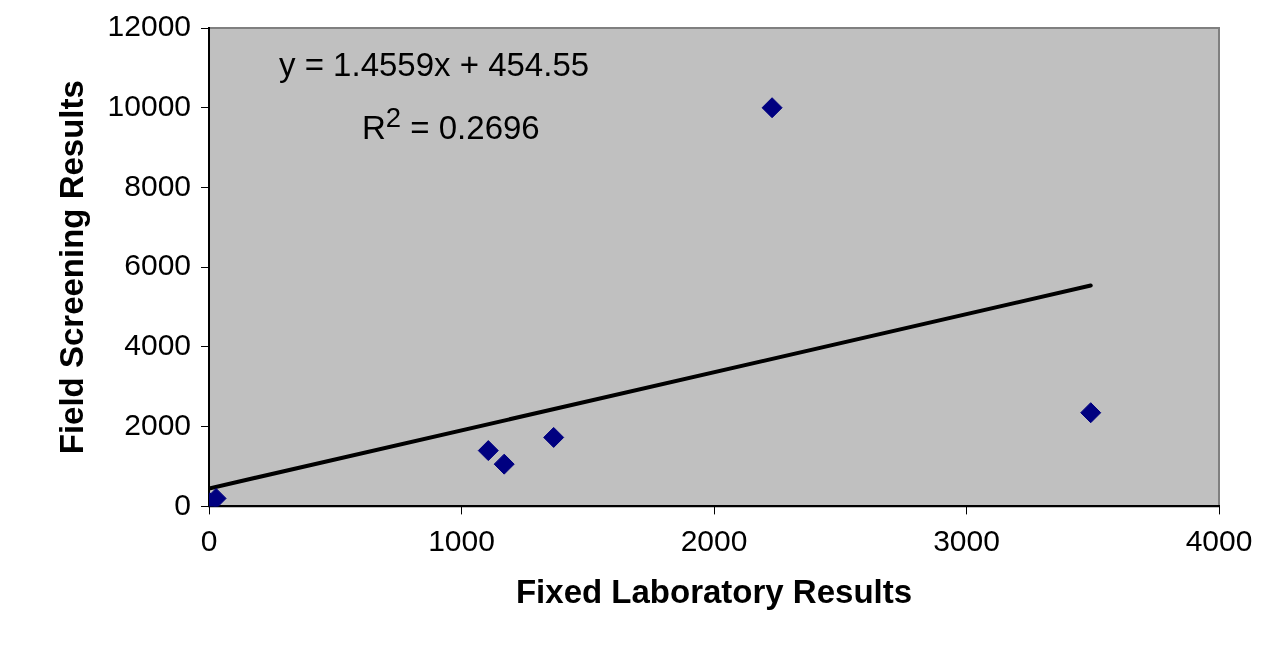 The width and height of the screenshot is (1277, 648). Describe the element at coordinates (158, 345) in the screenshot. I see `y-tick-label: 4000` at that location.